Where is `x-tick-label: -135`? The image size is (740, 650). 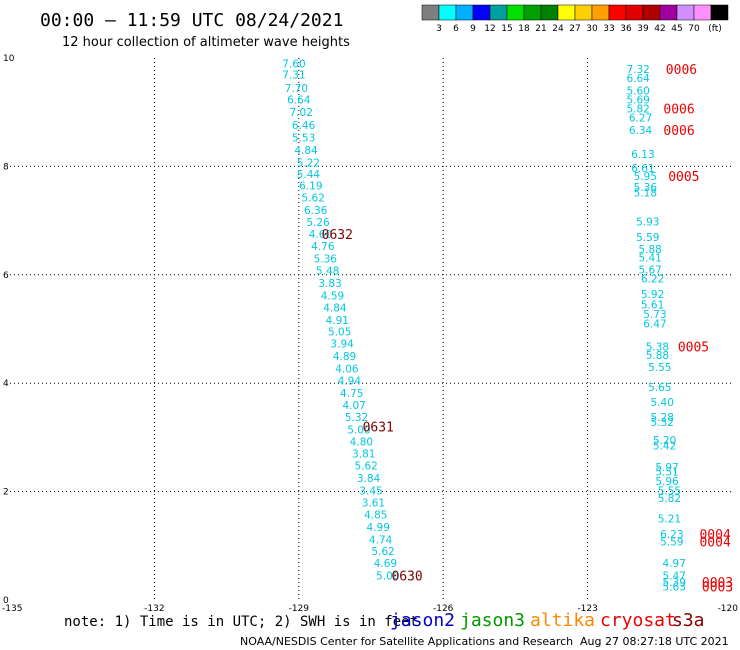 x-tick-label: -135 is located at coordinates (12, 609).